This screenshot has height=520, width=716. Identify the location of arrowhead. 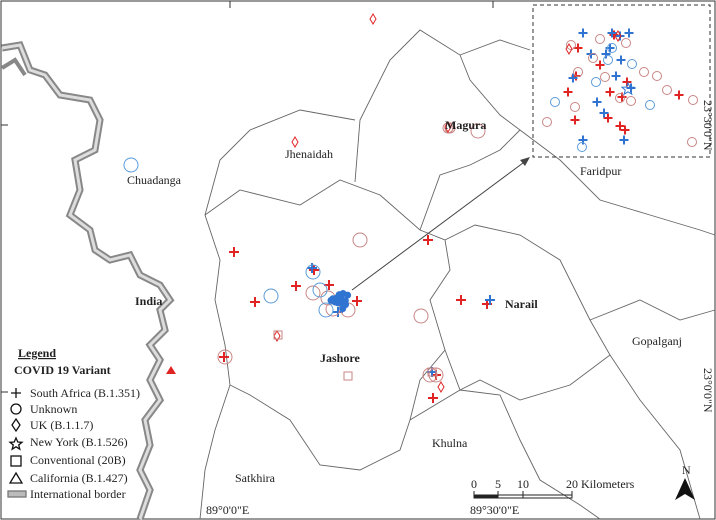
(525, 161).